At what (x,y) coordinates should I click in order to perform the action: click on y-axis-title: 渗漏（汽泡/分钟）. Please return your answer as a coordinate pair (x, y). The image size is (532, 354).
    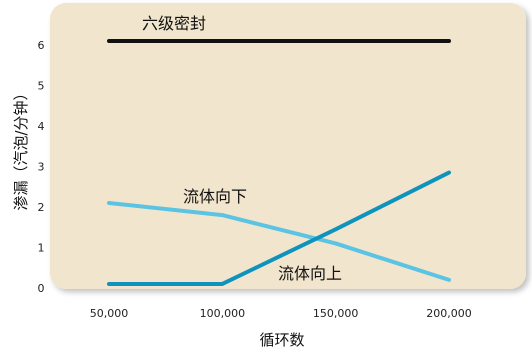
    Looking at the image, I should click on (21, 147).